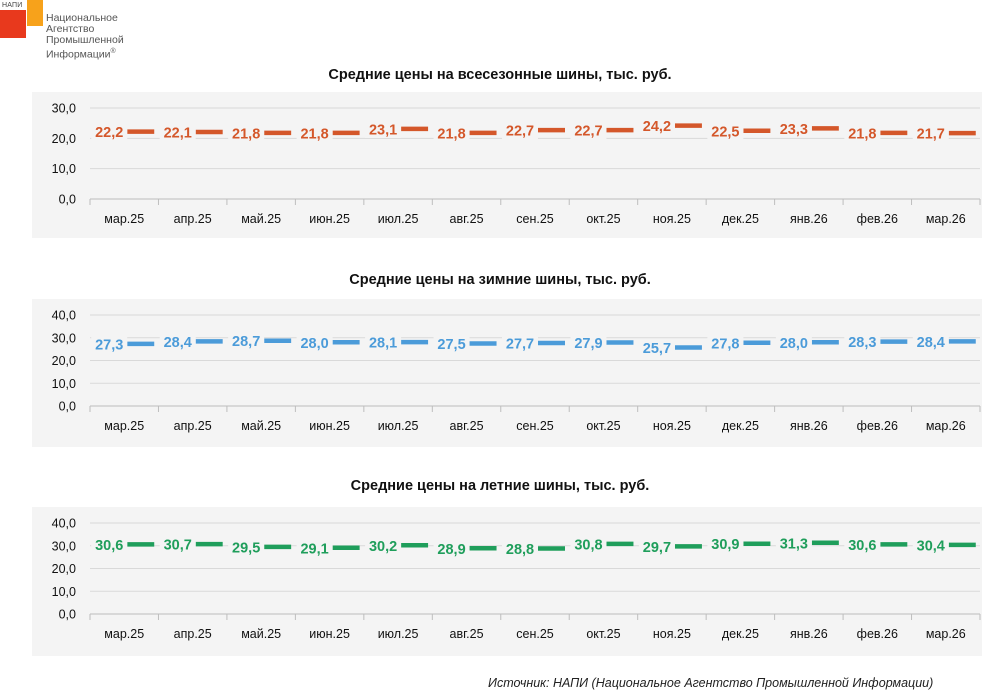 The height and width of the screenshot is (697, 1000). What do you see at coordinates (64, 338) in the screenshot?
I see `y-tick-label: 30,0` at bounding box center [64, 338].